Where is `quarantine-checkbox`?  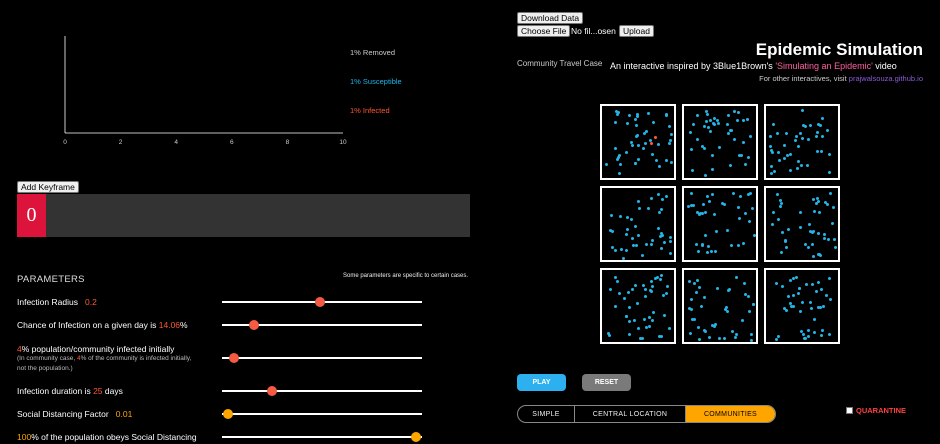 quarantine-checkbox is located at coordinates (849, 410).